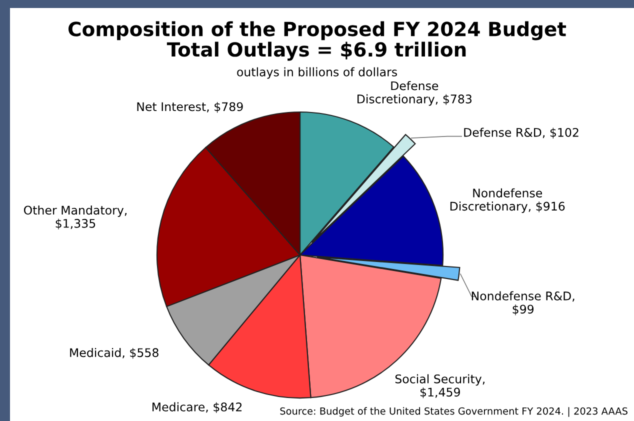 The image size is (634, 421). What do you see at coordinates (521, 133) in the screenshot?
I see `slice-label: Defense R&D, $102` at bounding box center [521, 133].